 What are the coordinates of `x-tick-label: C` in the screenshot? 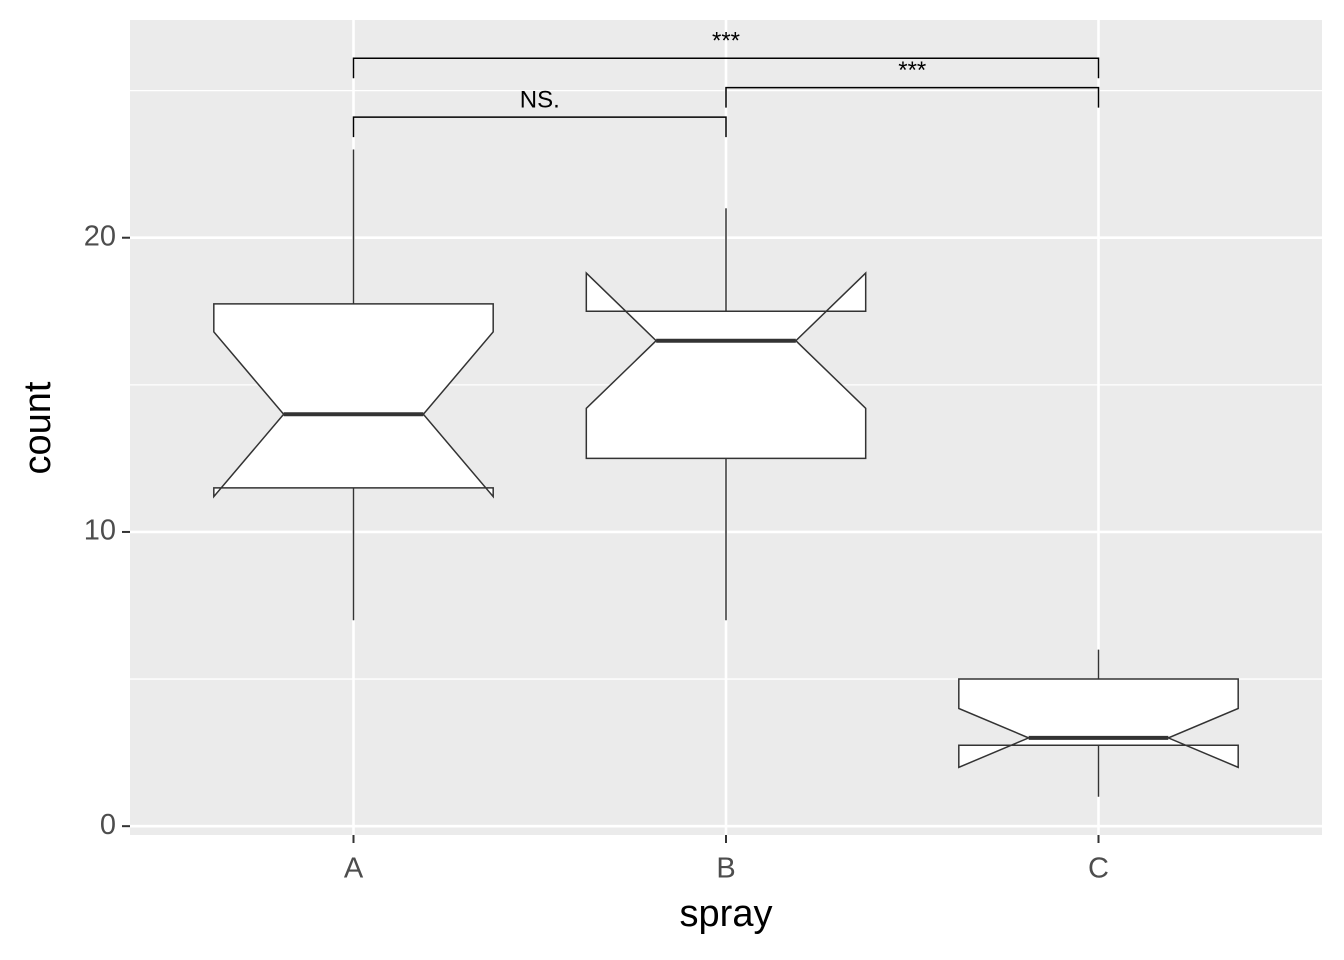 It's located at (1098, 869).